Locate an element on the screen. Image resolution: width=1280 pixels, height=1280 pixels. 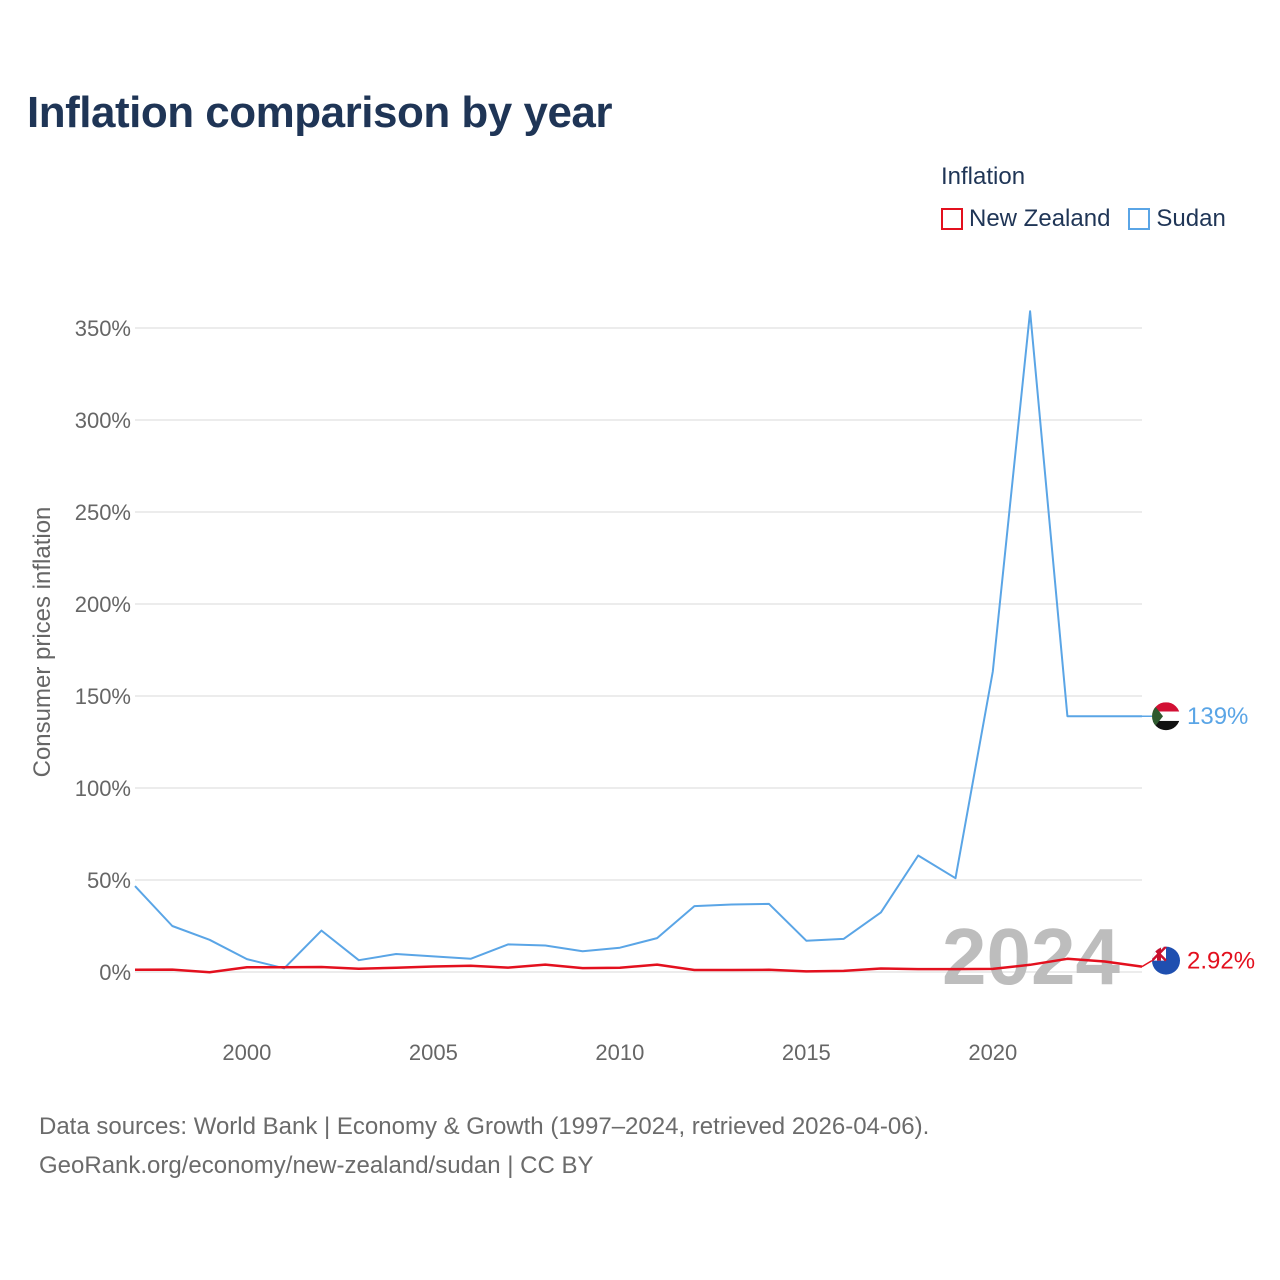
x-tick-label: 2005 is located at coordinates (433, 1052).